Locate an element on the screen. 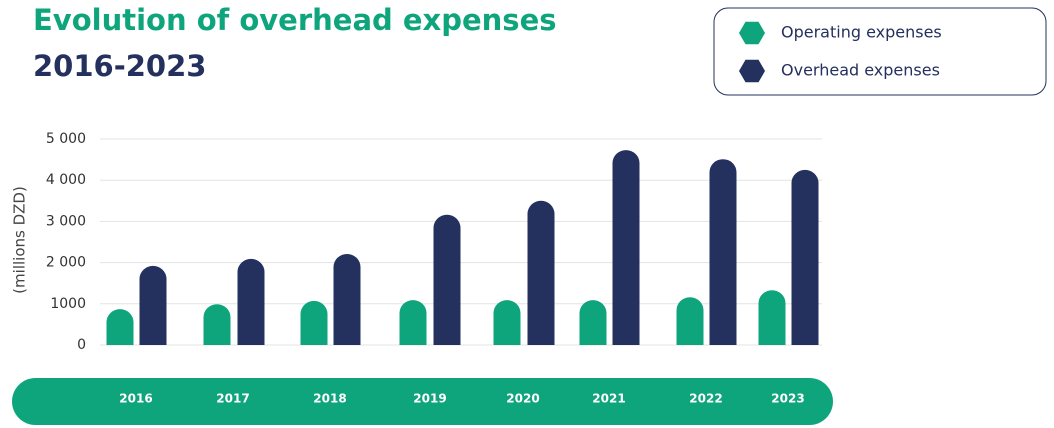 Image resolution: width=1054 pixels, height=428 pixels. y-tick-label: 4 000 is located at coordinates (66, 180).